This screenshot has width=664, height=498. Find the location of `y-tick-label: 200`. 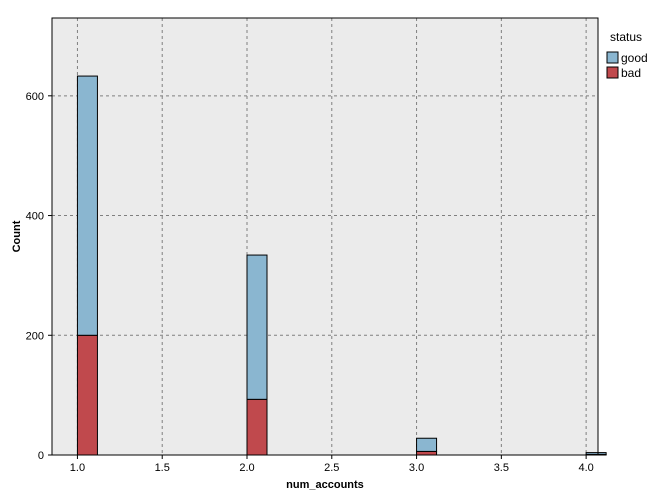

y-tick-label: 200 is located at coordinates (35, 336).